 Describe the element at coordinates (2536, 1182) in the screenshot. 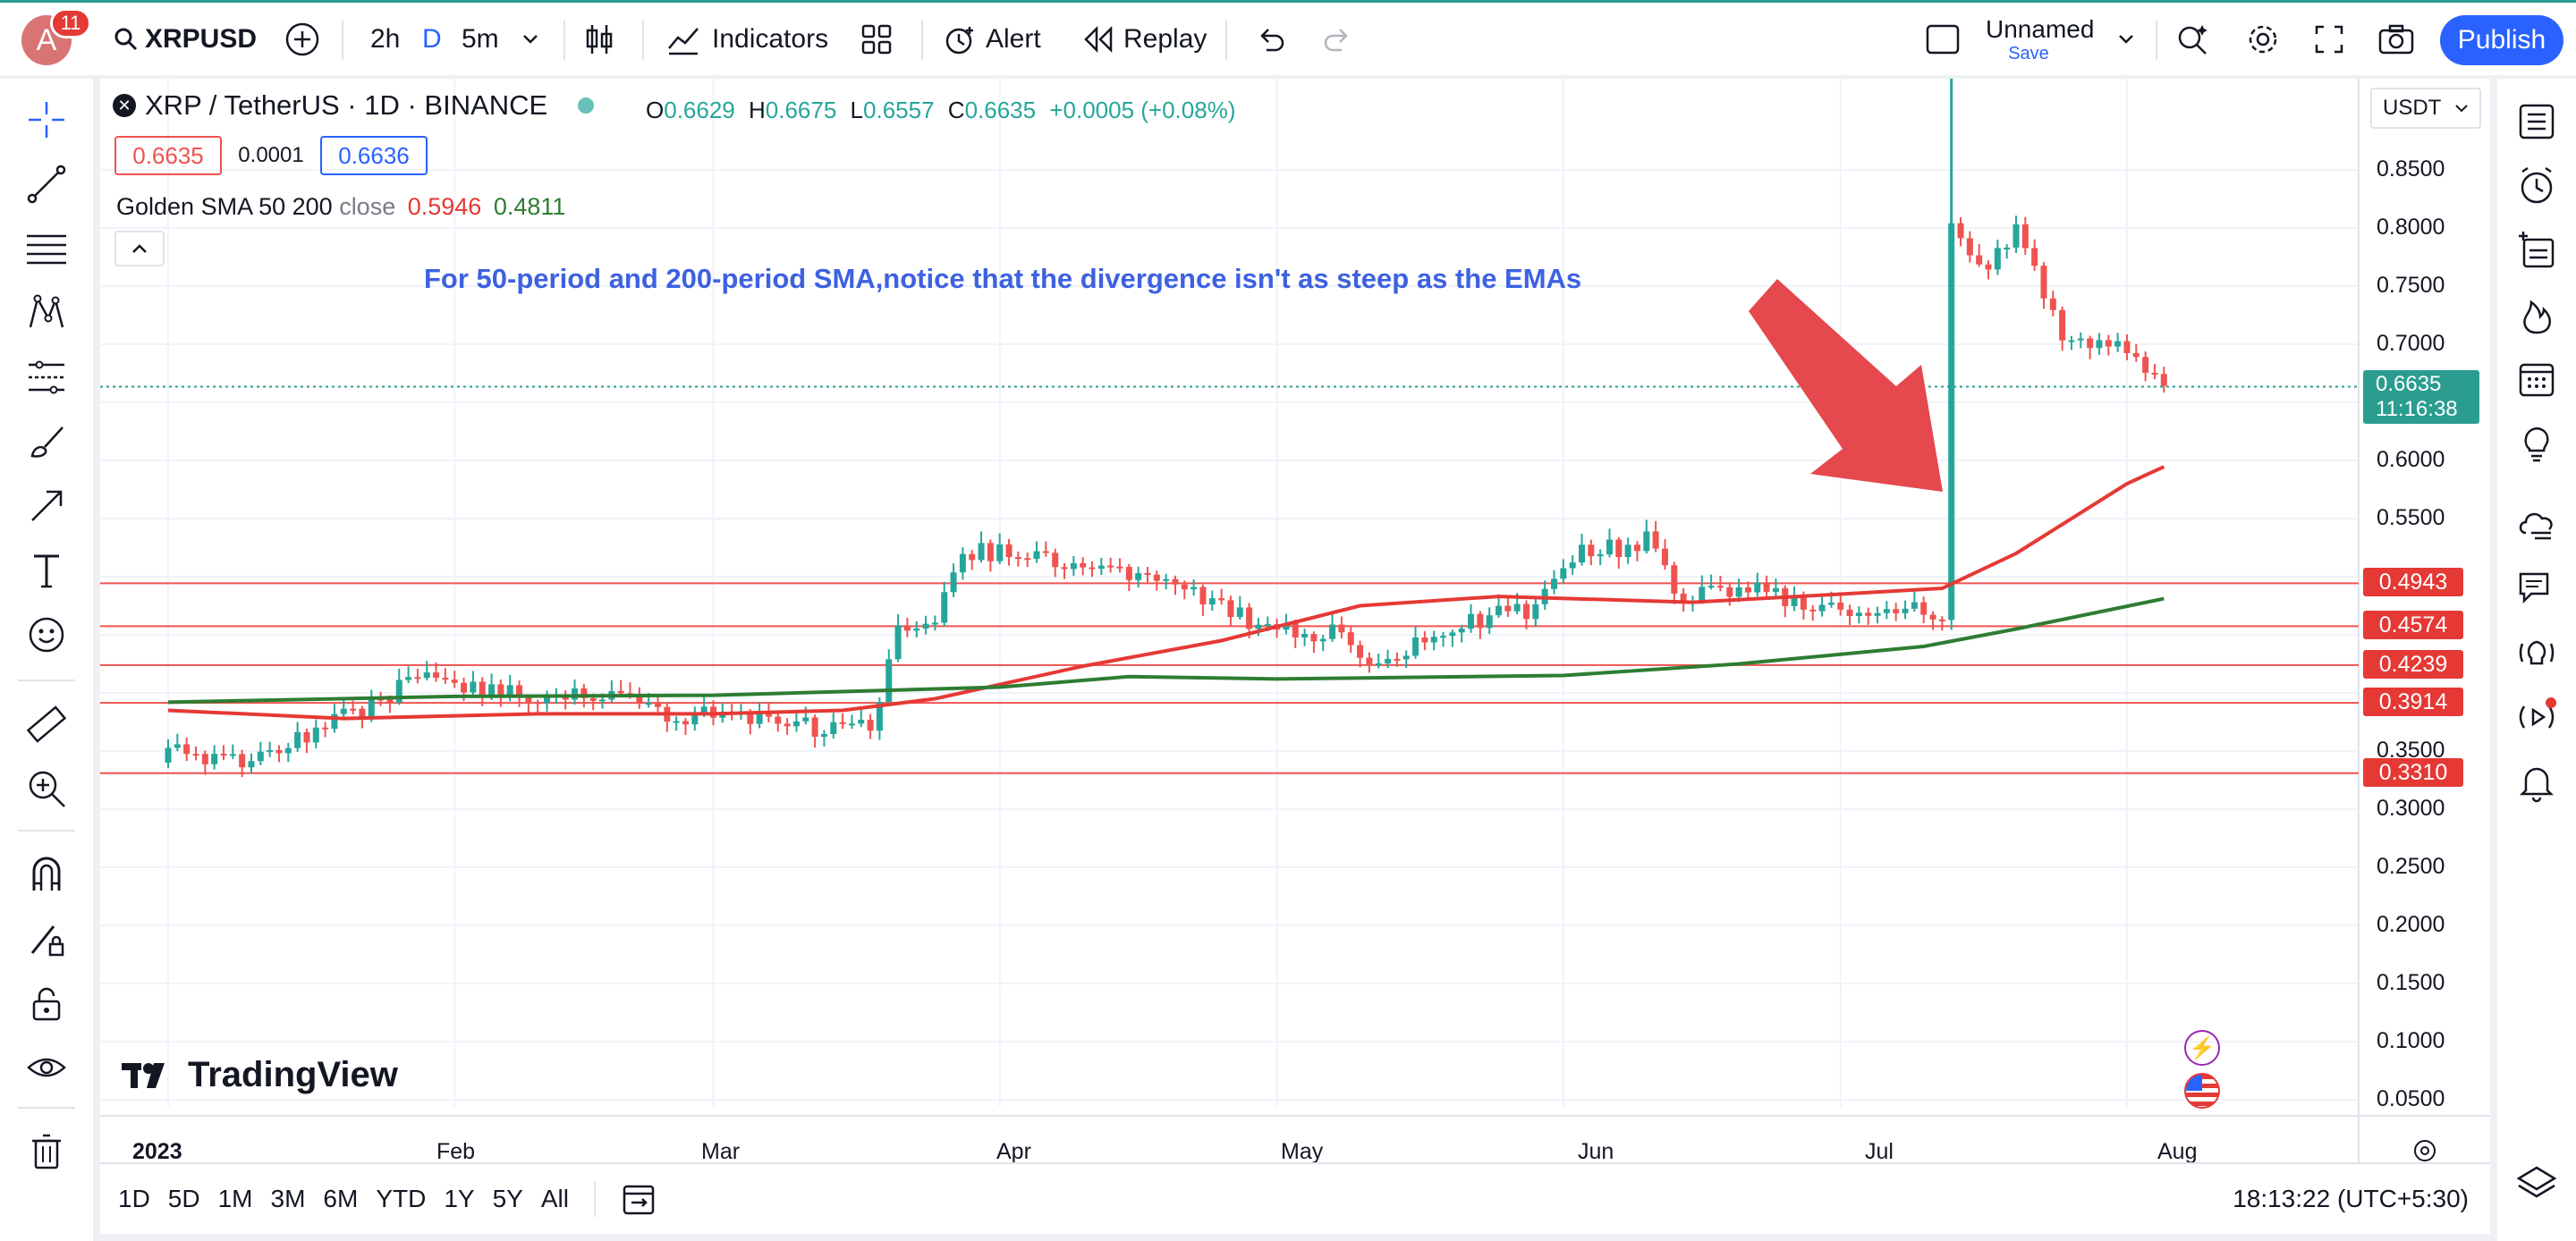

I see `layers-button` at that location.